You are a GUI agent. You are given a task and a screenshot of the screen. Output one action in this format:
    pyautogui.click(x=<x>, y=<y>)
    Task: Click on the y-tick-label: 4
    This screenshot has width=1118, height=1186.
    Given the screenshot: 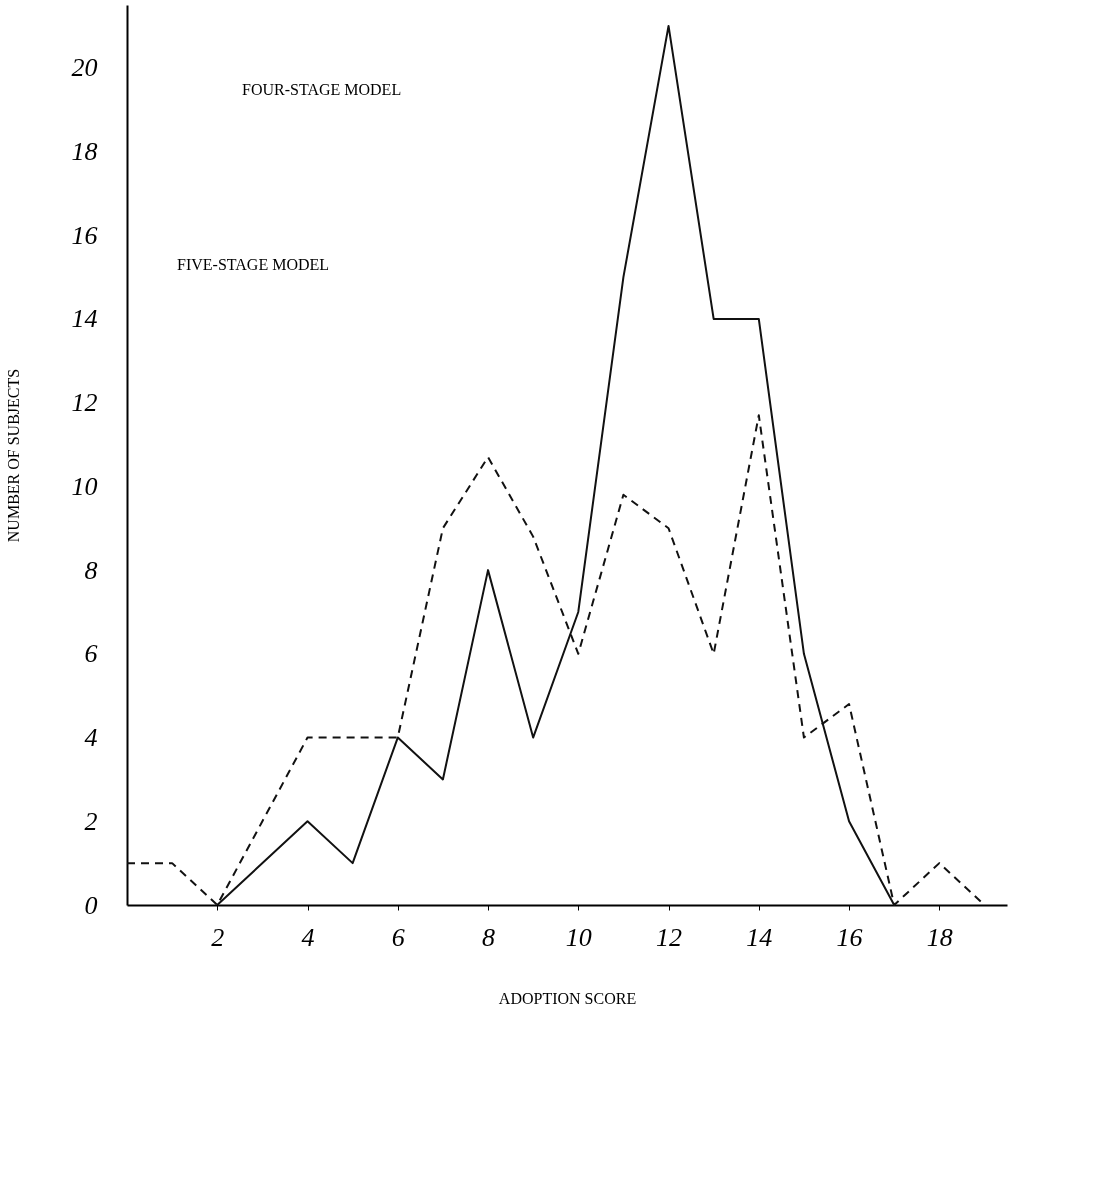 What is the action you would take?
    pyautogui.click(x=91, y=738)
    